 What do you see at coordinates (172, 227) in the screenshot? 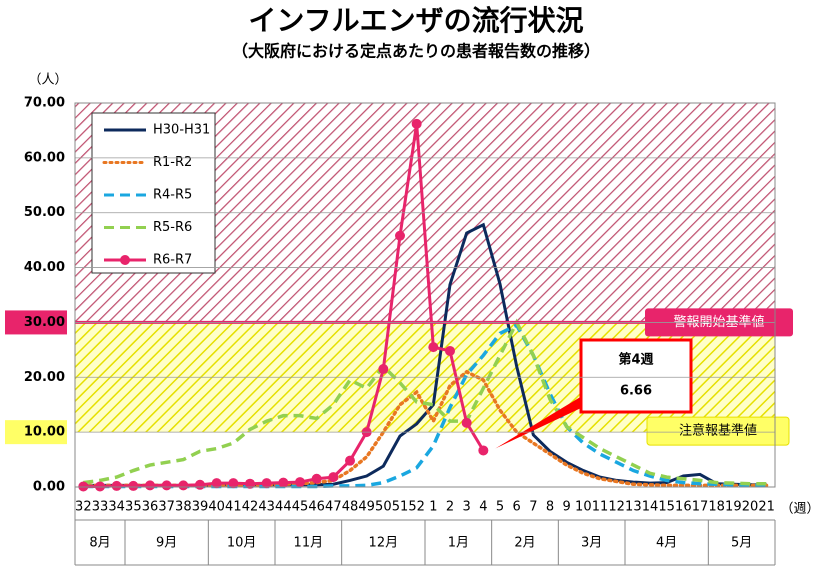
I see `legend-label: R5-R6` at bounding box center [172, 227].